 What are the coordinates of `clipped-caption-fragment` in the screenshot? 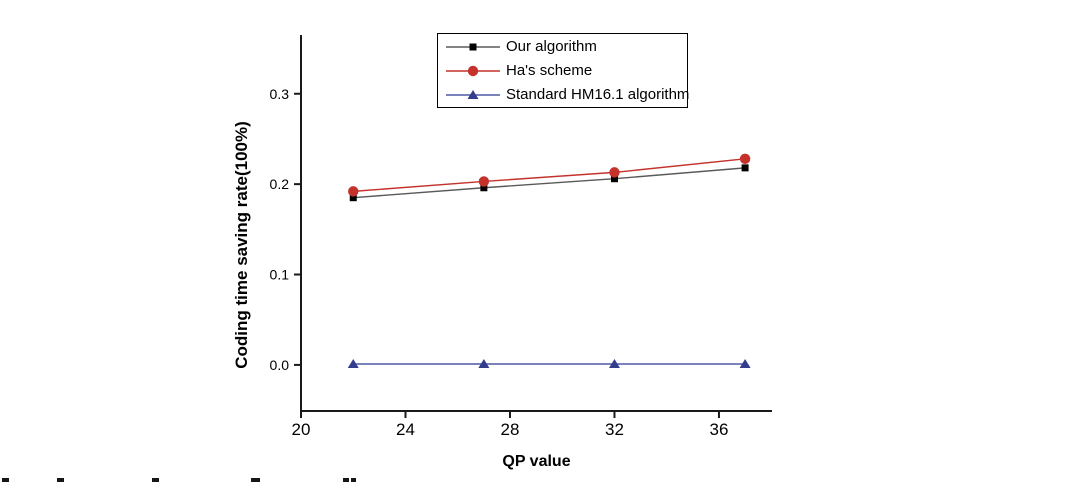 It's located at (210, 484).